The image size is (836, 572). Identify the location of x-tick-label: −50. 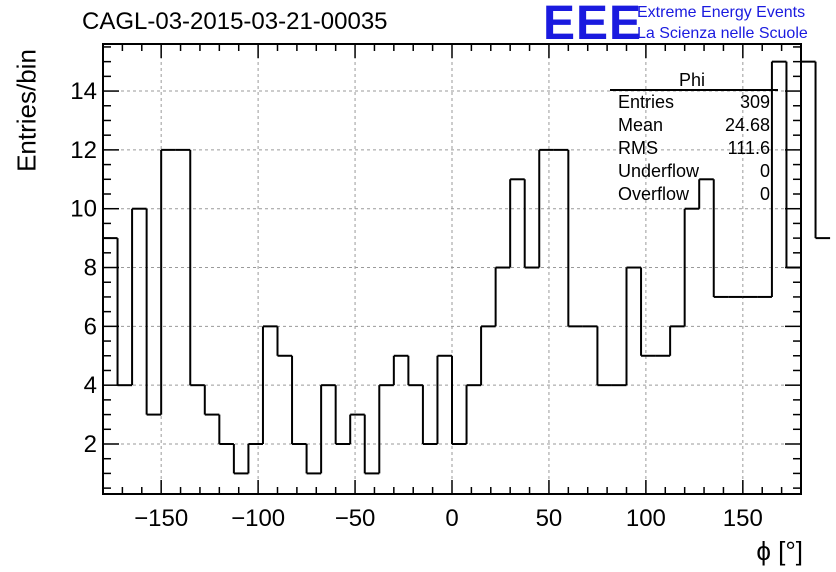
(355, 518).